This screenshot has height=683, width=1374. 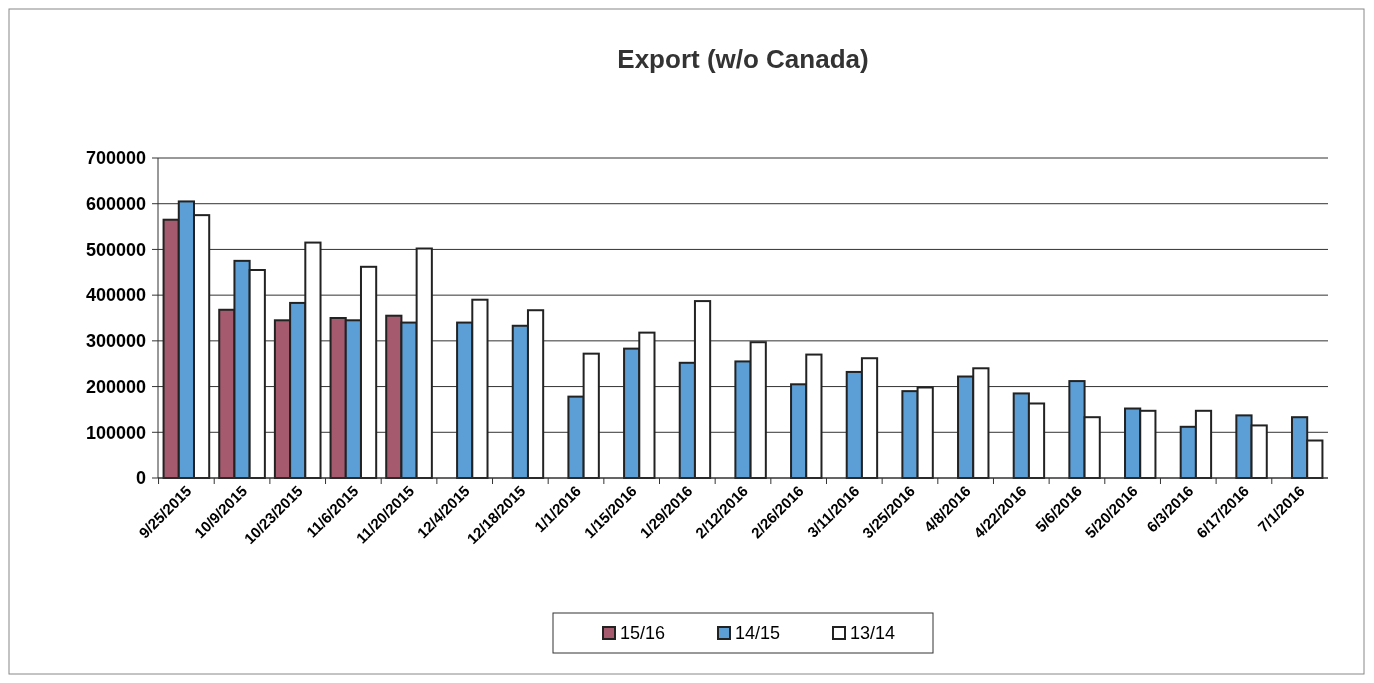 What do you see at coordinates (873, 633) in the screenshot?
I see `legend-label: 13/14` at bounding box center [873, 633].